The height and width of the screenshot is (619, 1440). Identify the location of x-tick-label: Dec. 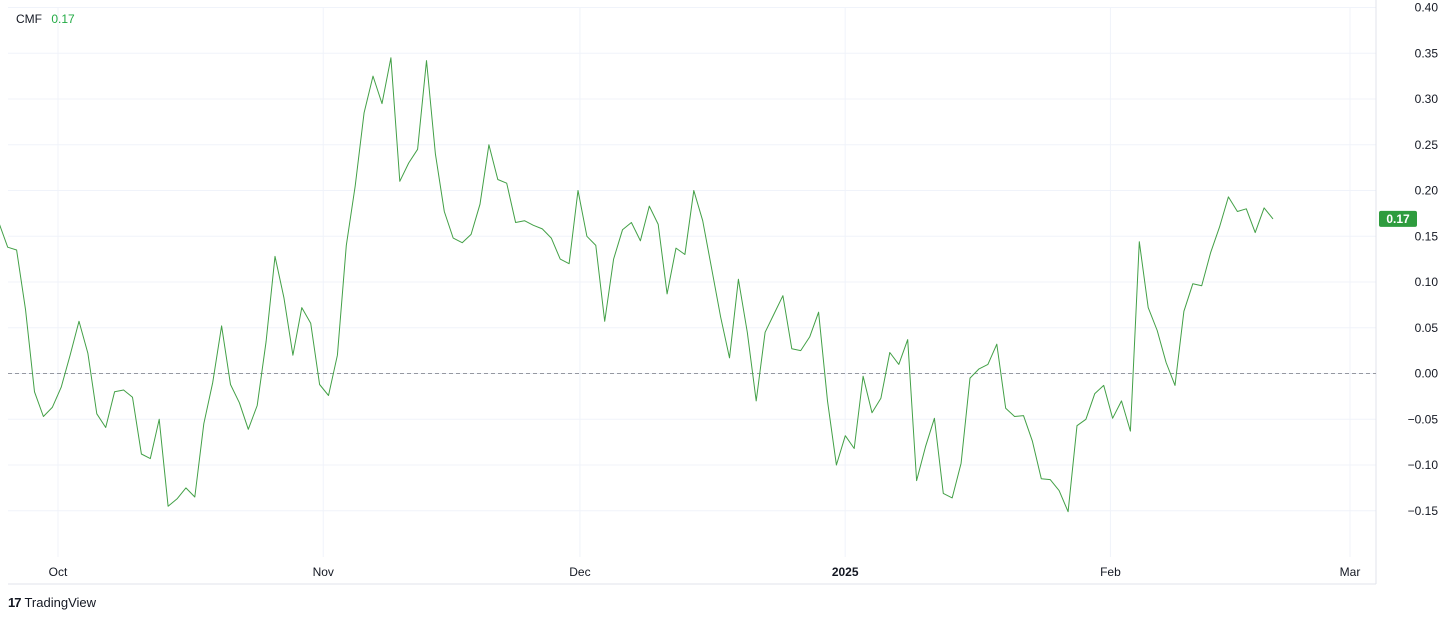
(579, 572).